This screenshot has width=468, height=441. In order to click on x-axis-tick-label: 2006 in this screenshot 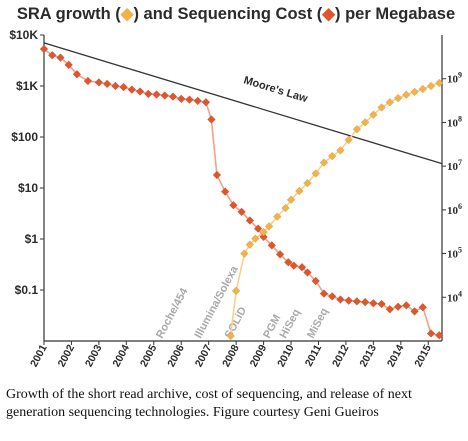, I will do `click(176, 356)`.